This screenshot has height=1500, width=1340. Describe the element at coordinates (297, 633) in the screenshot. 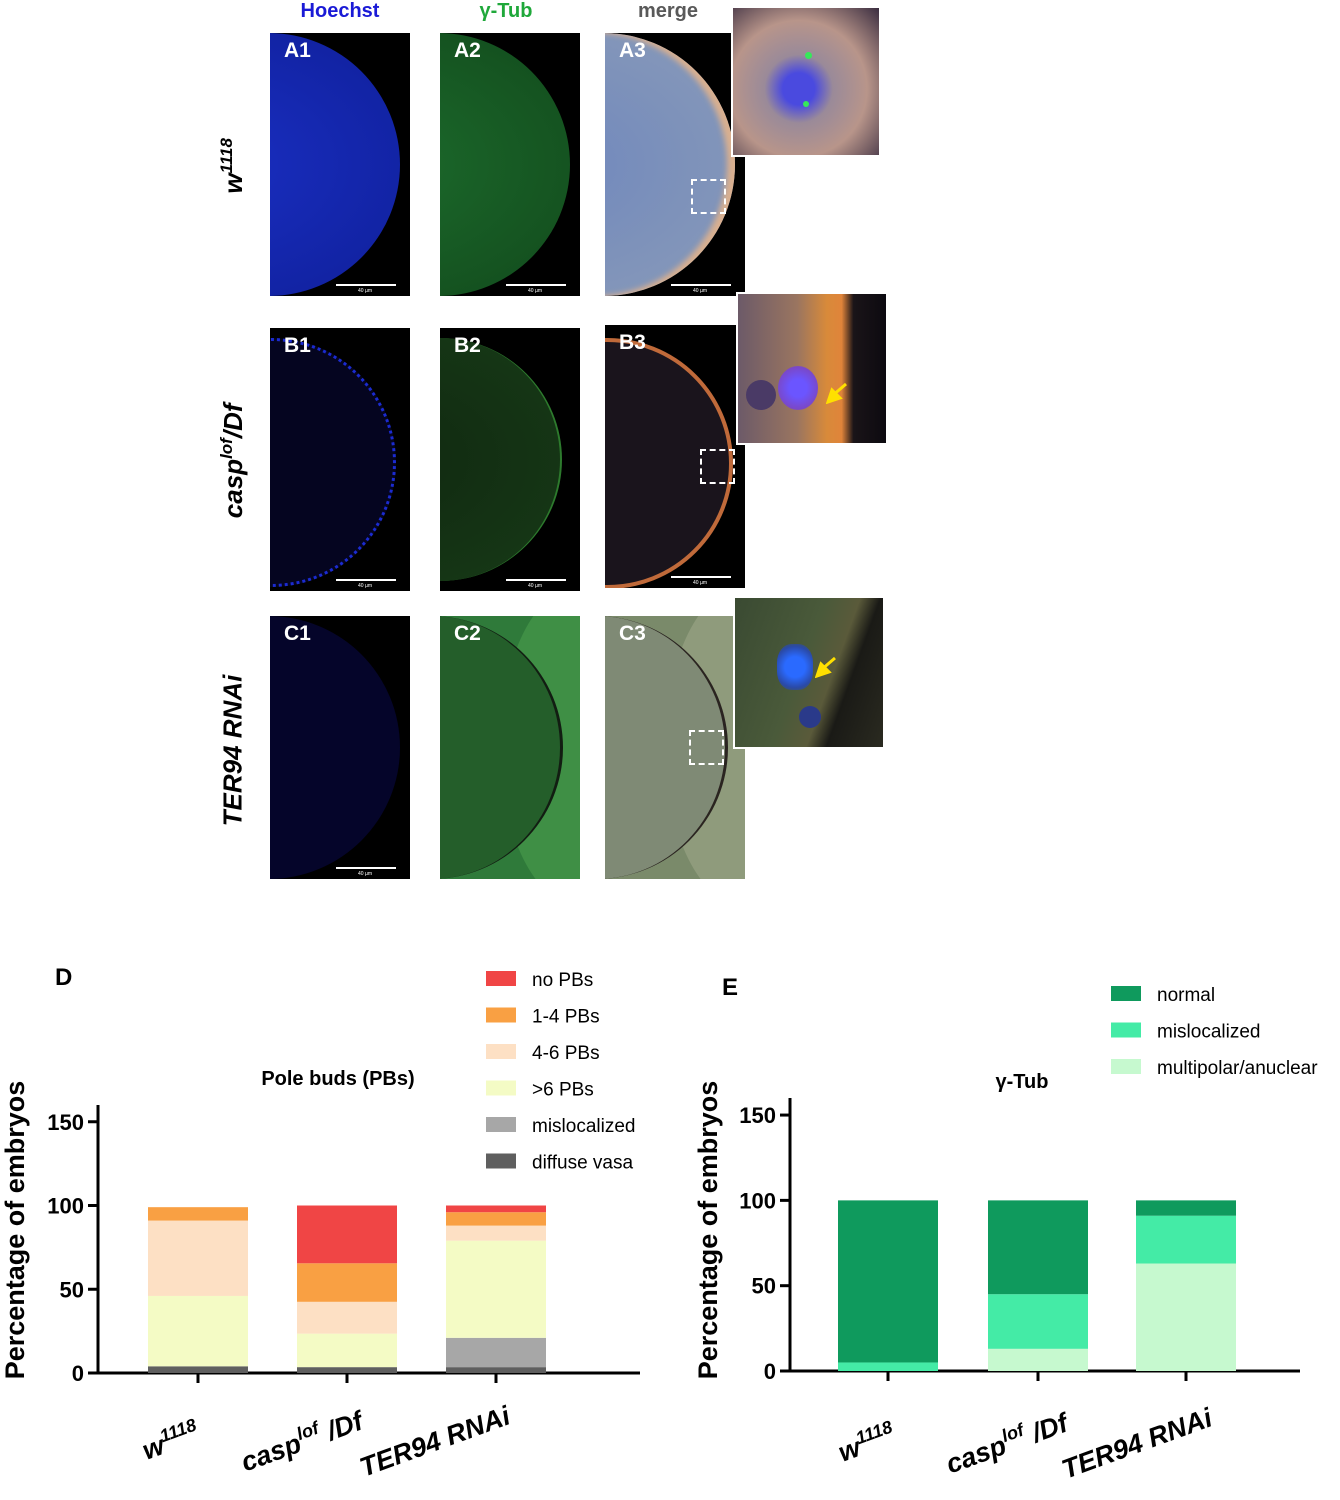

I see `panel-id: C1` at that location.